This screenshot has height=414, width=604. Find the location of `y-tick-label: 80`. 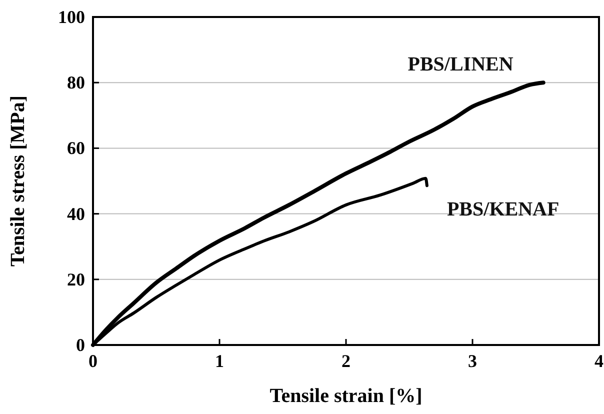

y-tick-label: 80 is located at coordinates (76, 82).